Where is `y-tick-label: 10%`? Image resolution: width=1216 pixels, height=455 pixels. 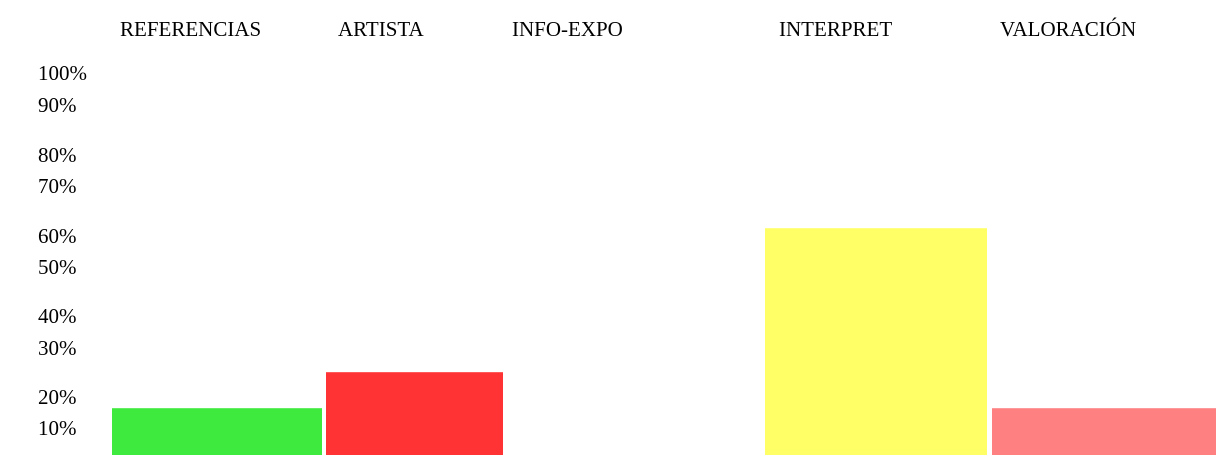
y-tick-label: 10% is located at coordinates (57, 428).